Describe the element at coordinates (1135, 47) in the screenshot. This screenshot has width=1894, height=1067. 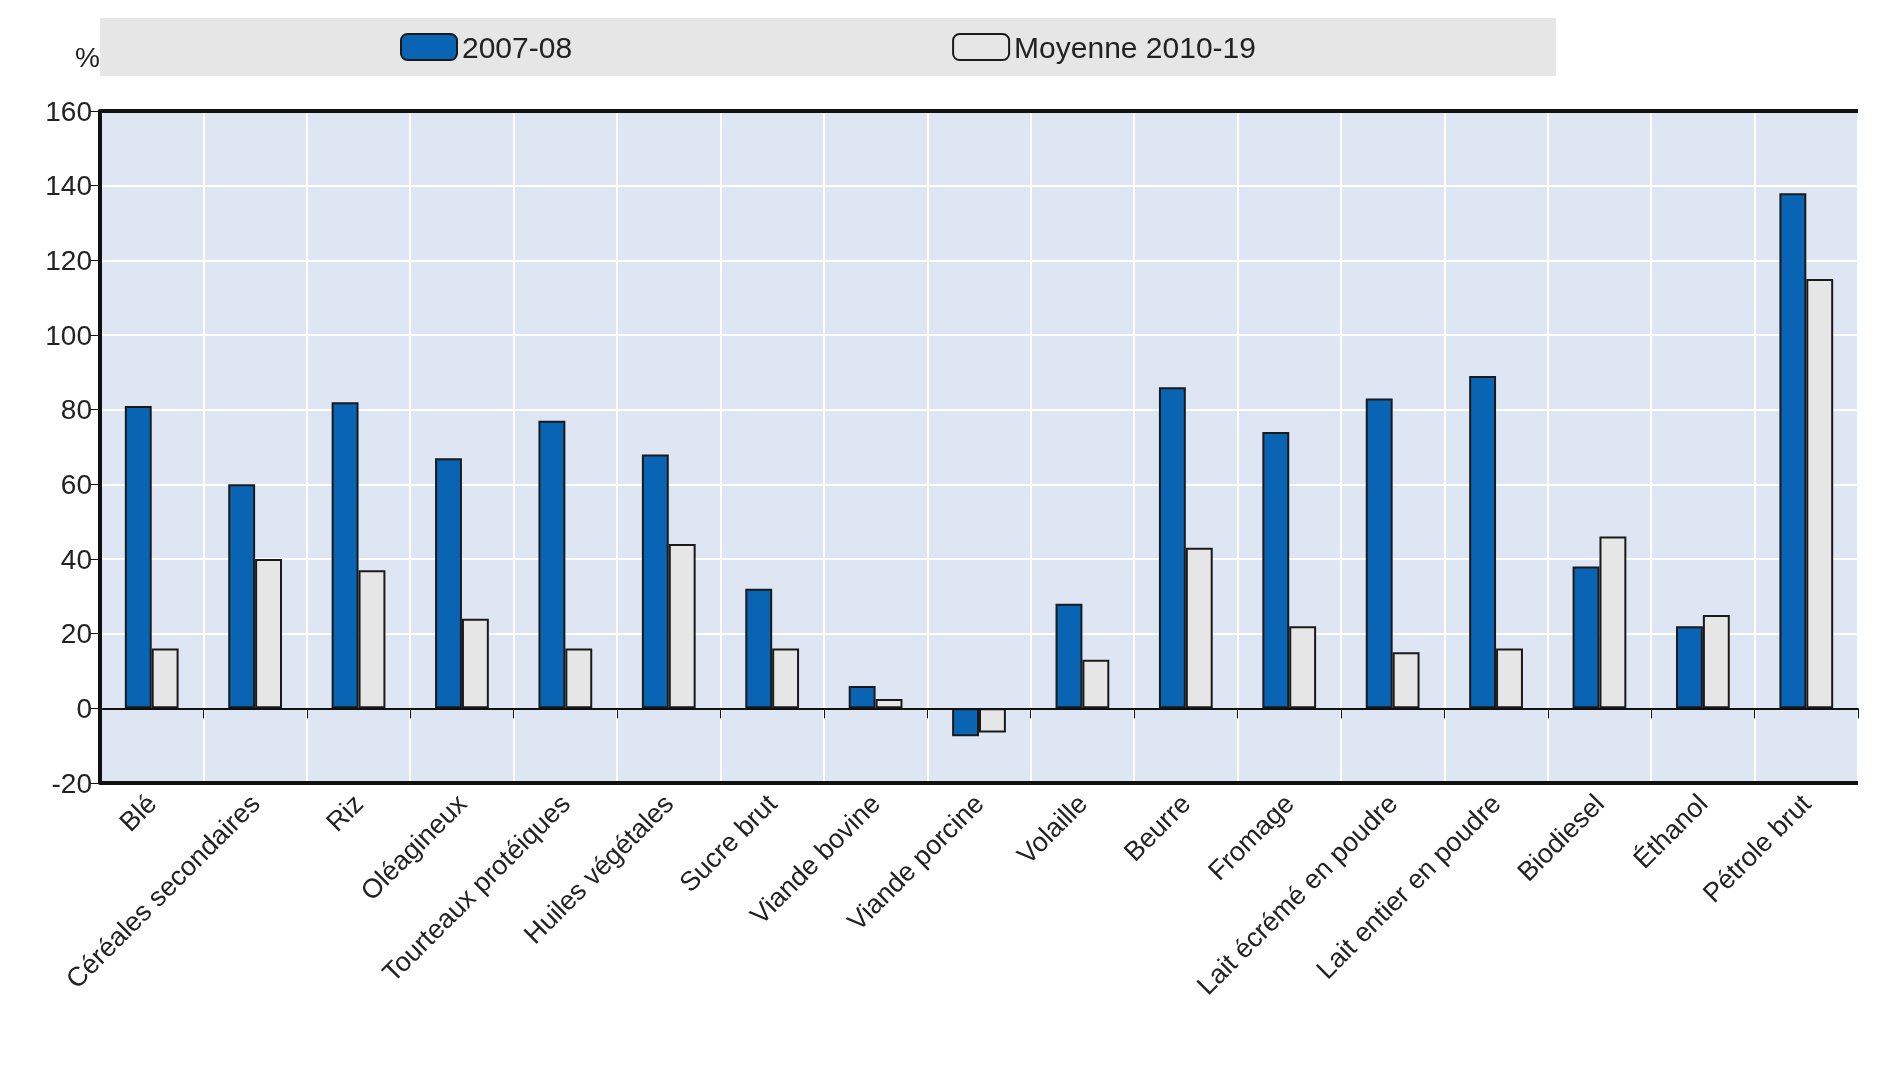
I see `legend-label: Moyenne 2010-19` at that location.